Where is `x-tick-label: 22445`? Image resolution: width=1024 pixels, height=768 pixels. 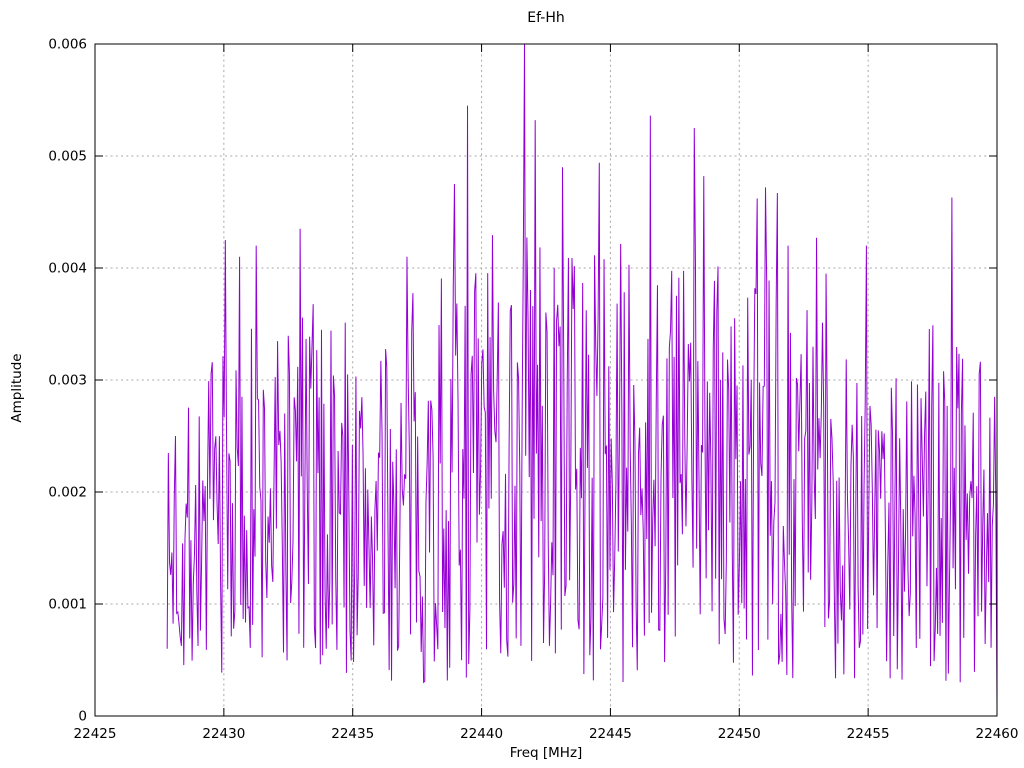
x-tick-label: 22445 is located at coordinates (610, 734).